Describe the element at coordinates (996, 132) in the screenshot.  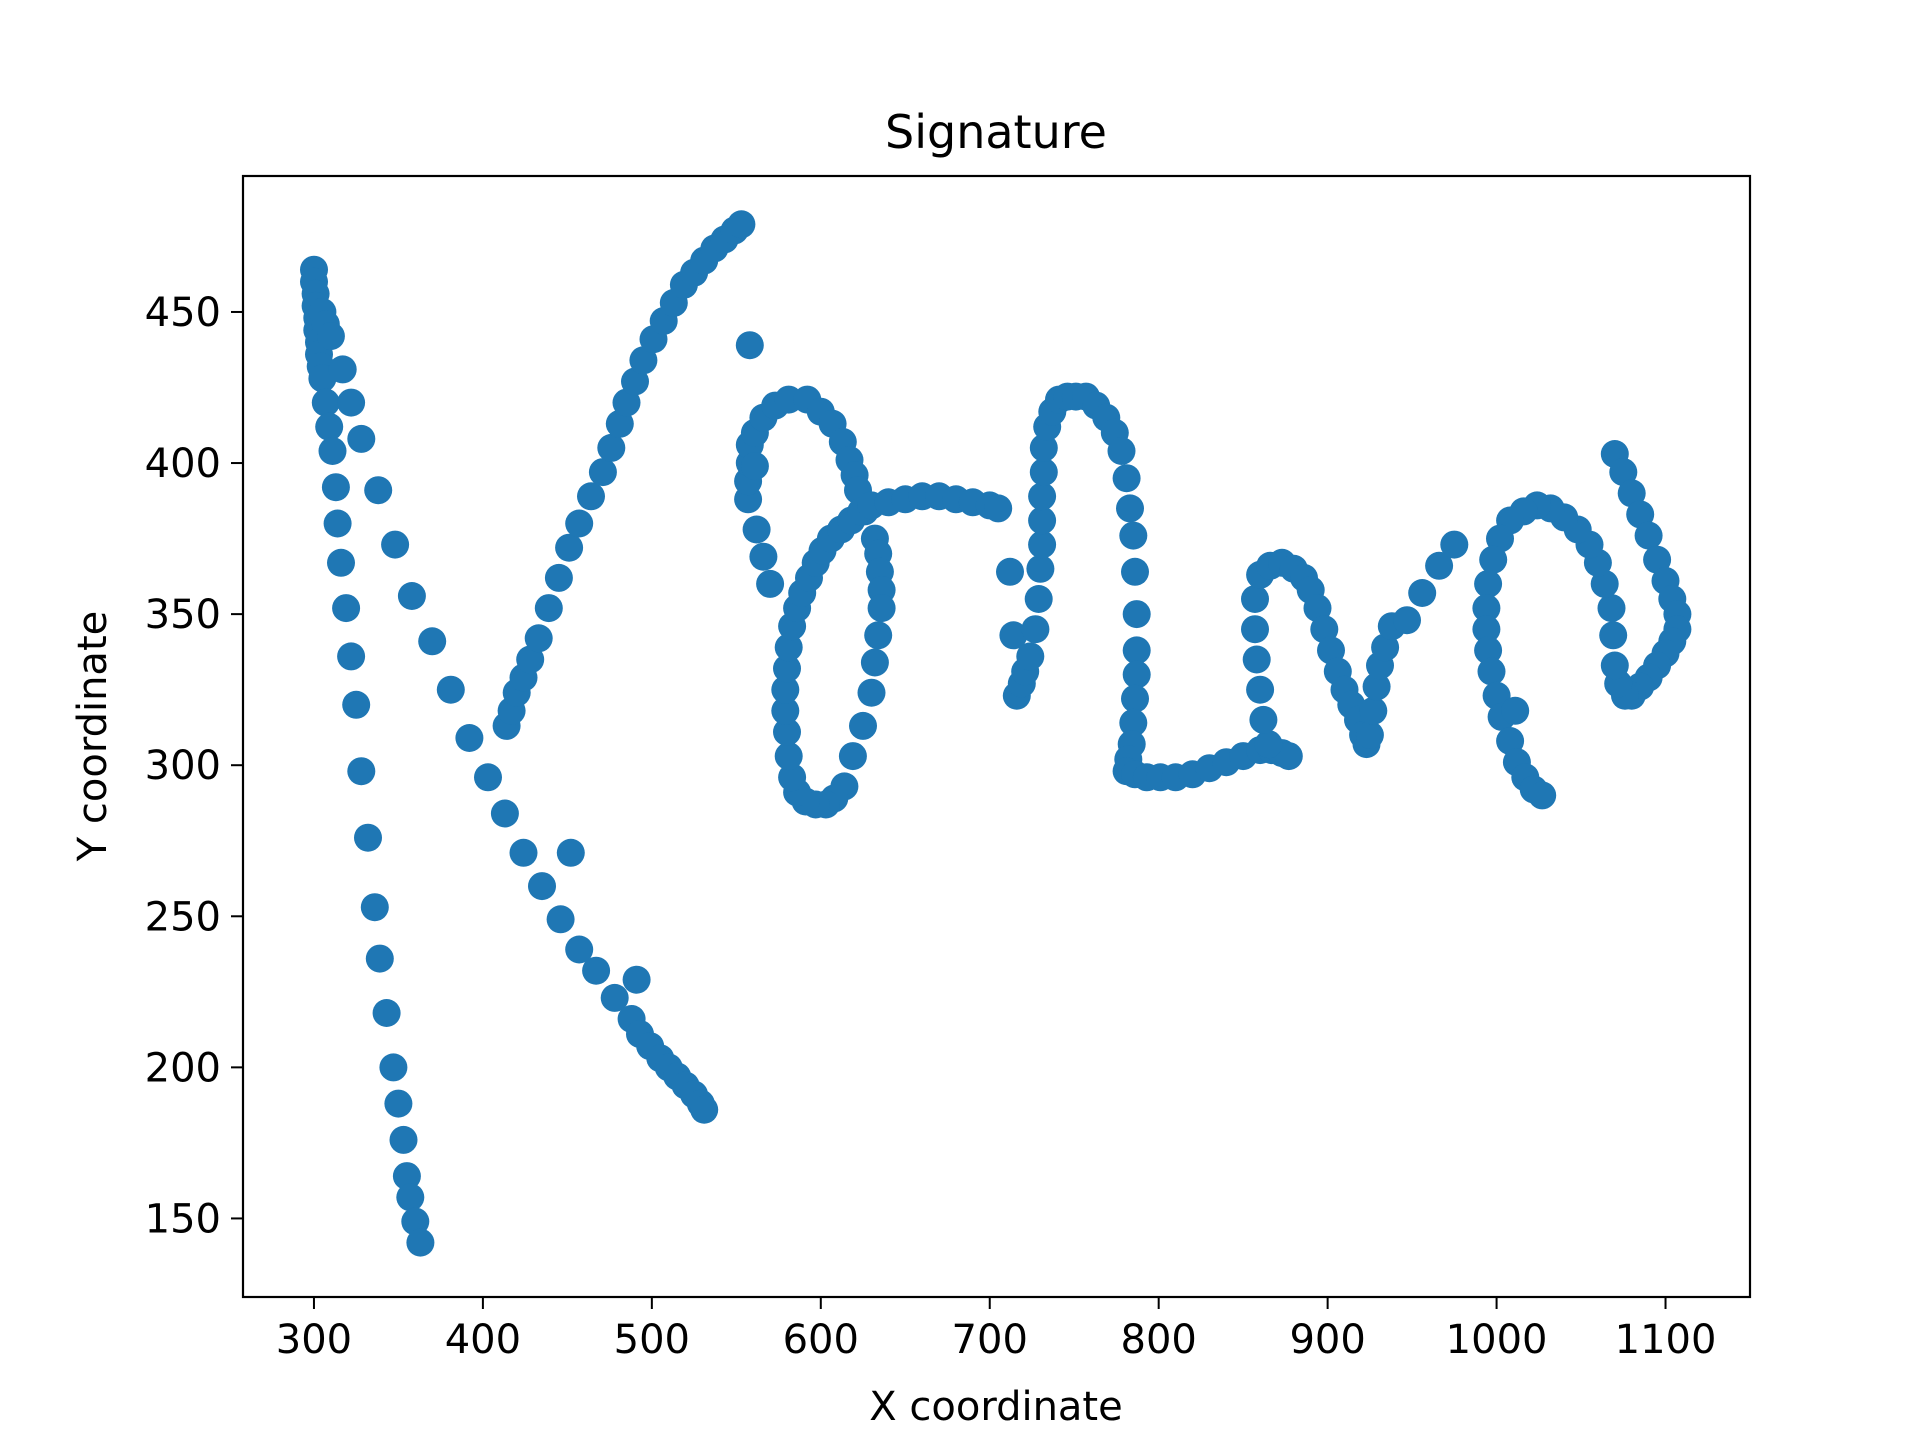
I see `chart-title: Signature` at that location.